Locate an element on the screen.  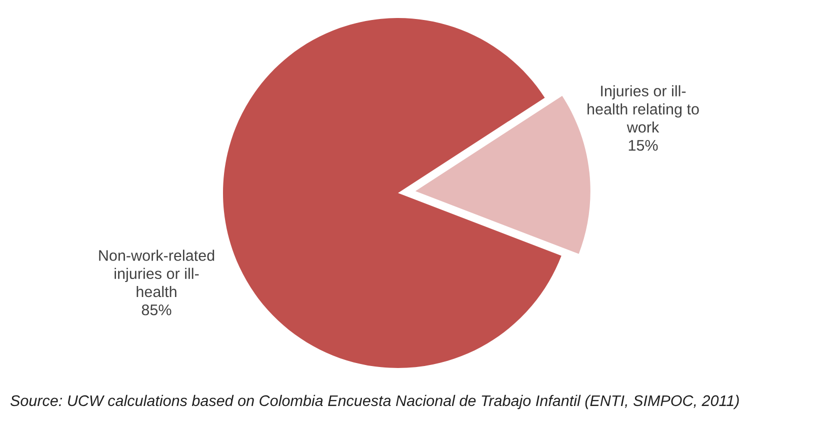
slice-label: Injuries or ill- health relating to work is located at coordinates (643, 109).